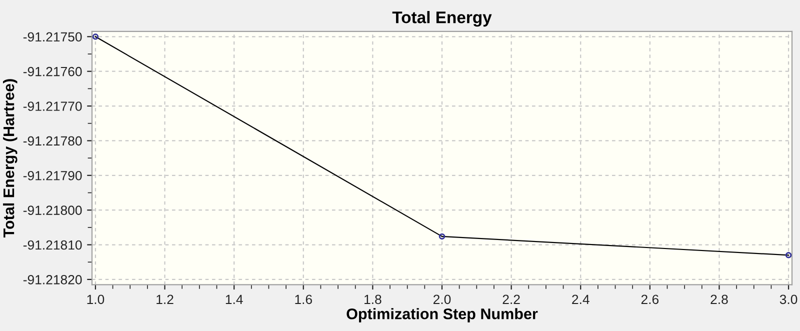 The height and width of the screenshot is (331, 800). Describe the element at coordinates (442, 315) in the screenshot. I see `x-axis-title: Optimization Step Number` at that location.